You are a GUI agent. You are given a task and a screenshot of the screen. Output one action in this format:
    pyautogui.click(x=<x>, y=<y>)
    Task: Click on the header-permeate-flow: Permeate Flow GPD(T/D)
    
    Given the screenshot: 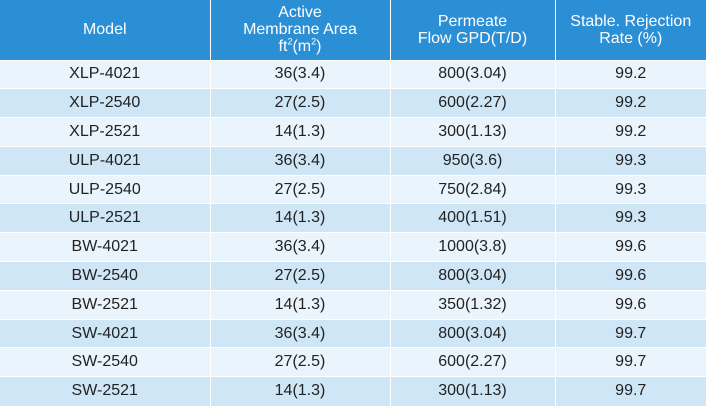 What is the action you would take?
    pyautogui.click(x=473, y=30)
    